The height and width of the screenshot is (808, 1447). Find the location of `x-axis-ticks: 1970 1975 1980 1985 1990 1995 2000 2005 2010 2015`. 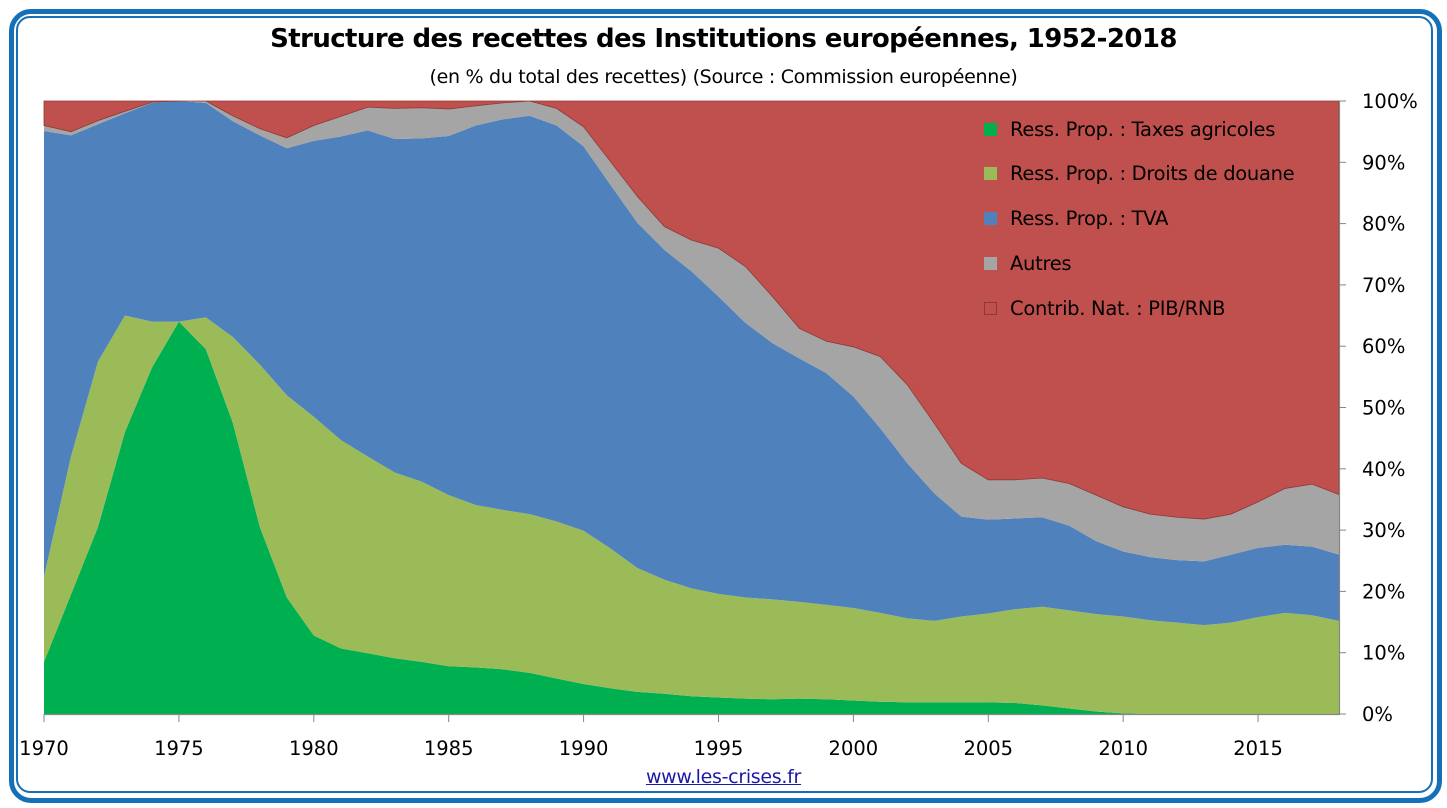

x-axis-ticks: 1970 1975 1980 1985 1990 1995 2000 2005 2010 2015 is located at coordinates (651, 737).